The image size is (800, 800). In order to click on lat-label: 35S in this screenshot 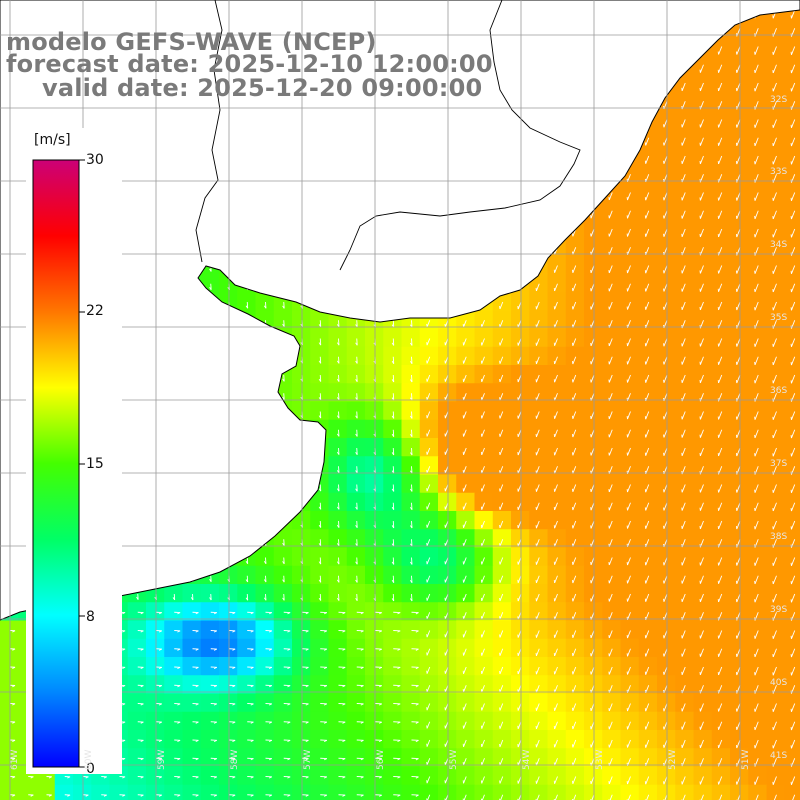, I will do `click(779, 318)`.